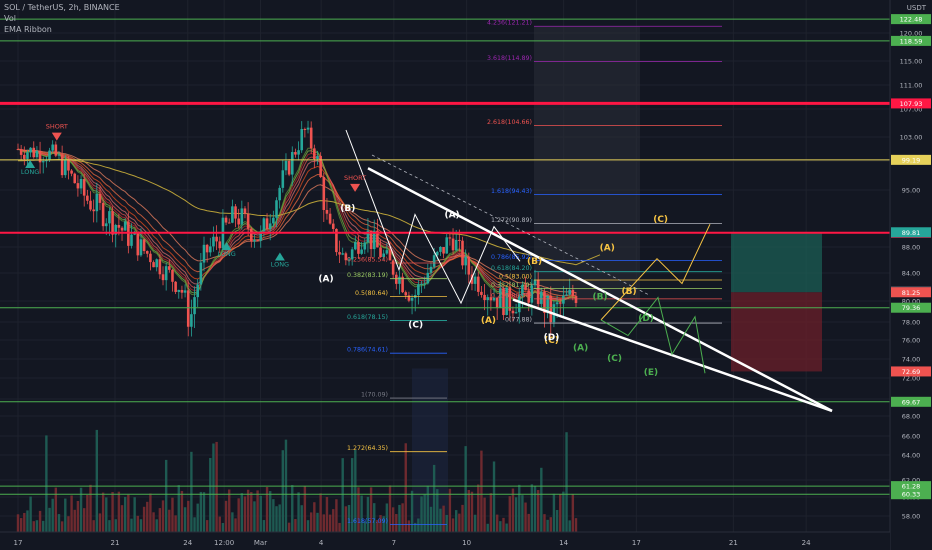 Image resolution: width=932 pixels, height=550 pixels. I want to click on wave-abc-path, so click(433, 217).